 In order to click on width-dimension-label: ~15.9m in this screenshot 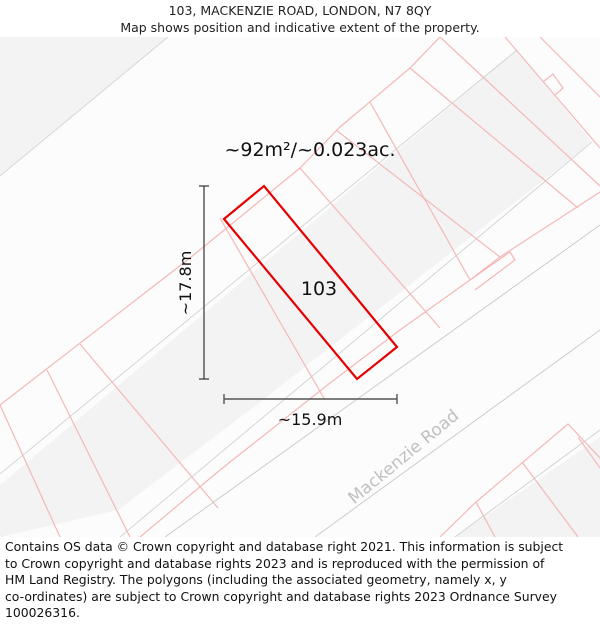, I will do `click(310, 419)`.